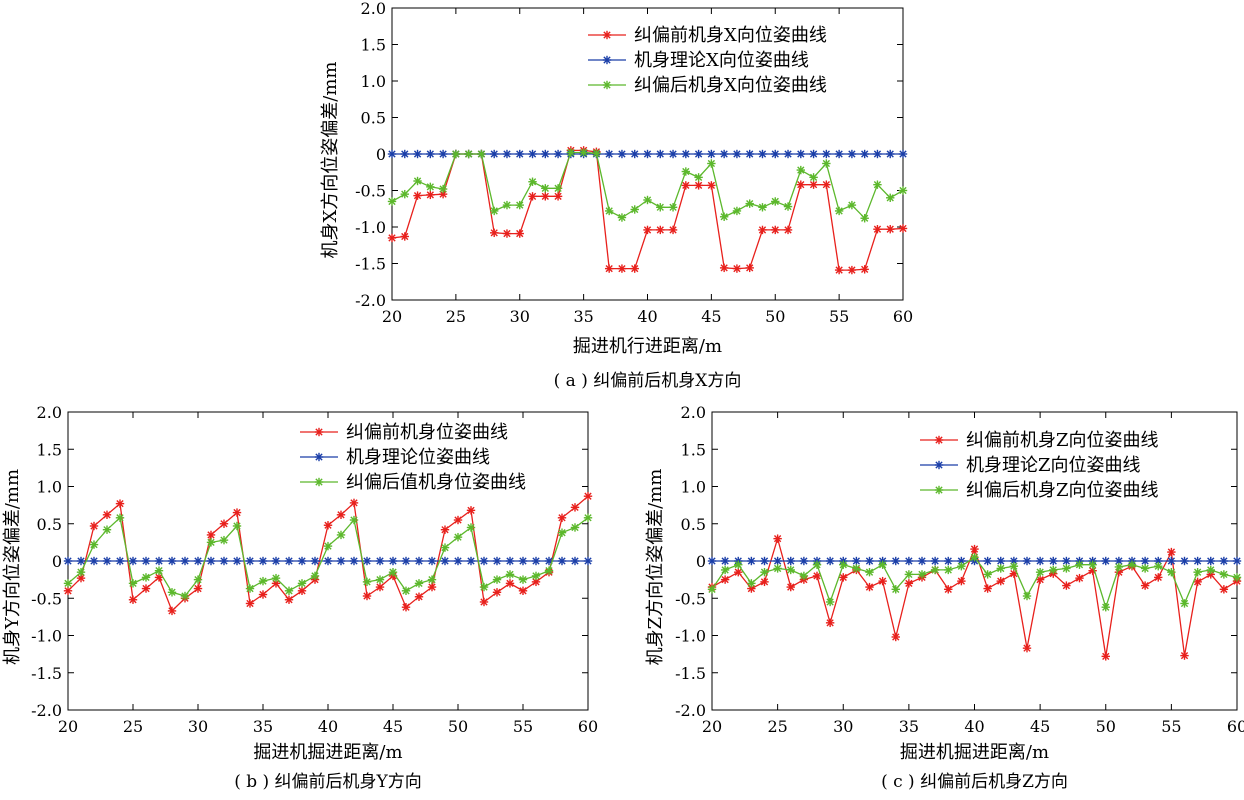 The width and height of the screenshot is (1244, 800). I want to click on y-tick-label: 1.5, so click(49, 449).